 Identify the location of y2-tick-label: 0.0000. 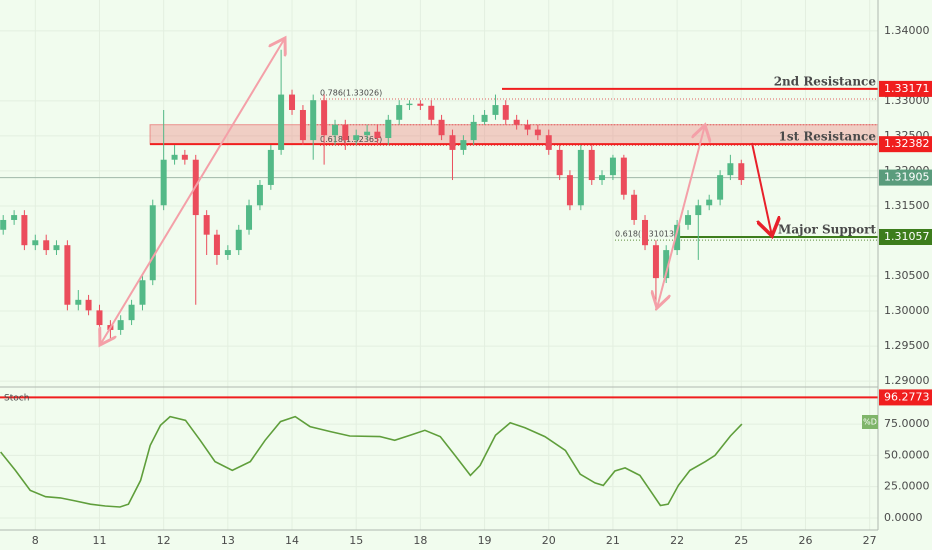
(903, 517).